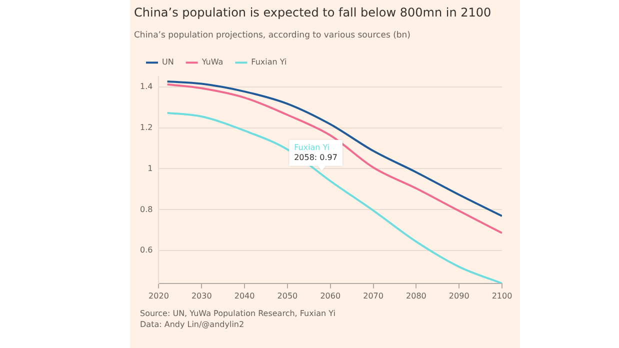 The width and height of the screenshot is (619, 348). What do you see at coordinates (146, 127) in the screenshot?
I see `y-tick-label: 1.2` at bounding box center [146, 127].